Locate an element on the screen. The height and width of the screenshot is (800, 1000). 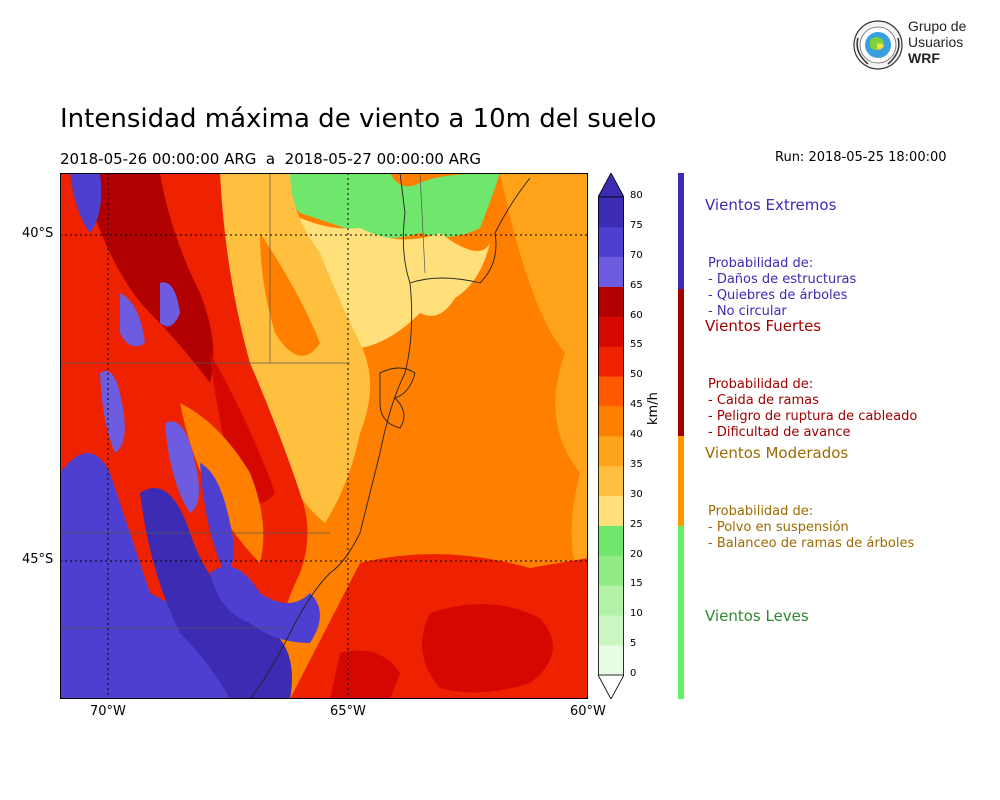
colorbar-extend-low is located at coordinates (611, 686).